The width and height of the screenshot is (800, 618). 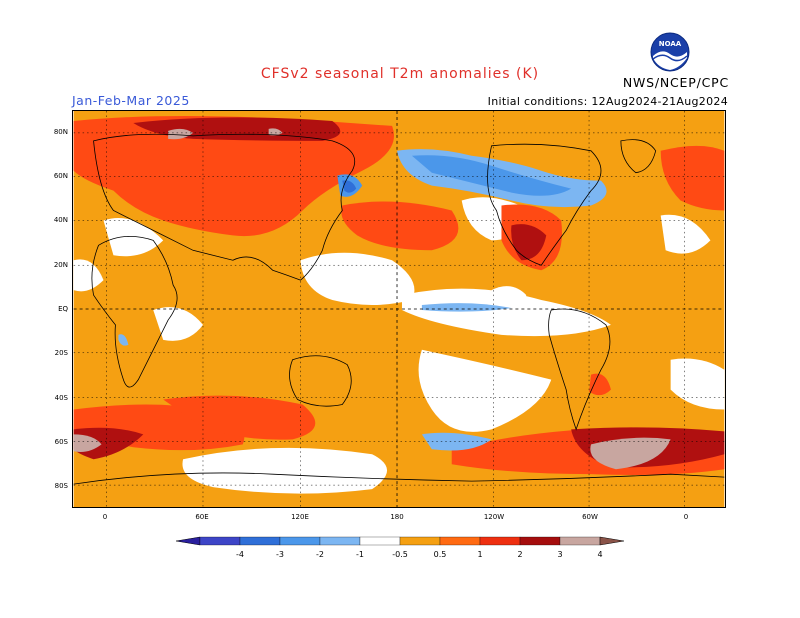 I want to click on lat-label: 80N, so click(x=60, y=132).